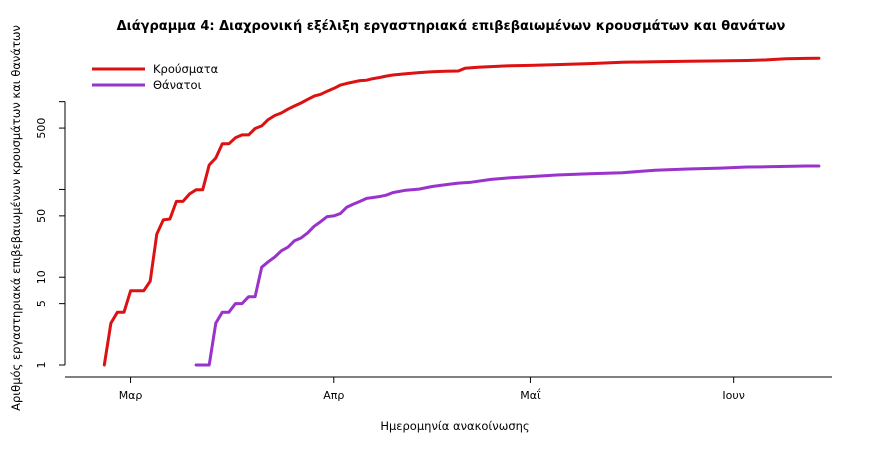  I want to click on y-tick-label: 10, so click(41, 277).